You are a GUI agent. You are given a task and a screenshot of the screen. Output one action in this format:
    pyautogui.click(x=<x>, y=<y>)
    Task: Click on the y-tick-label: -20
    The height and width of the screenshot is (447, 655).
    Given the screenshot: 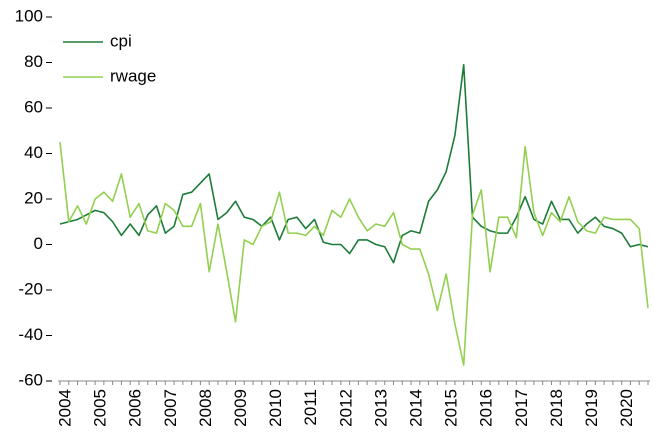 What is the action you would take?
    pyautogui.click(x=30, y=288)
    